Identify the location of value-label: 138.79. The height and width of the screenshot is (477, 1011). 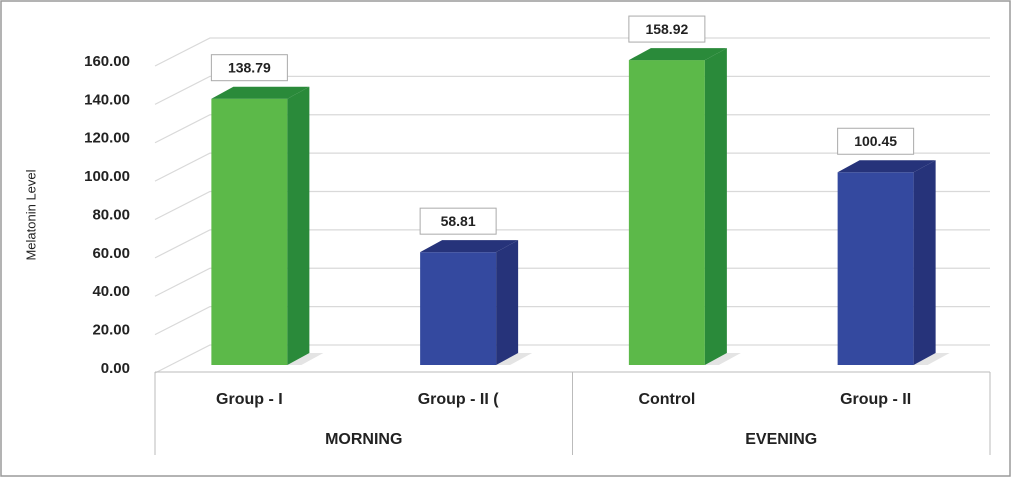
(249, 67).